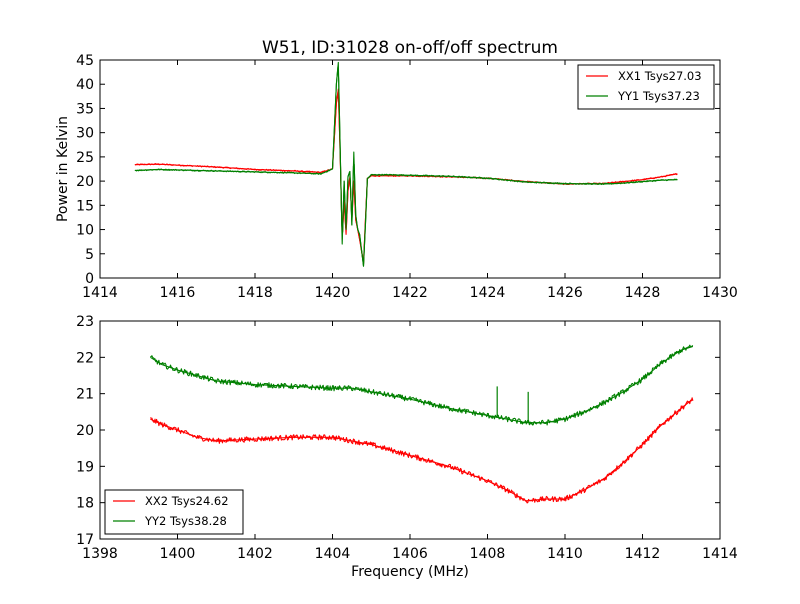 This screenshot has width=800, height=604. What do you see at coordinates (410, 48) in the screenshot?
I see `chart-title: W51, ID:31028 on-off/off spectrum` at bounding box center [410, 48].